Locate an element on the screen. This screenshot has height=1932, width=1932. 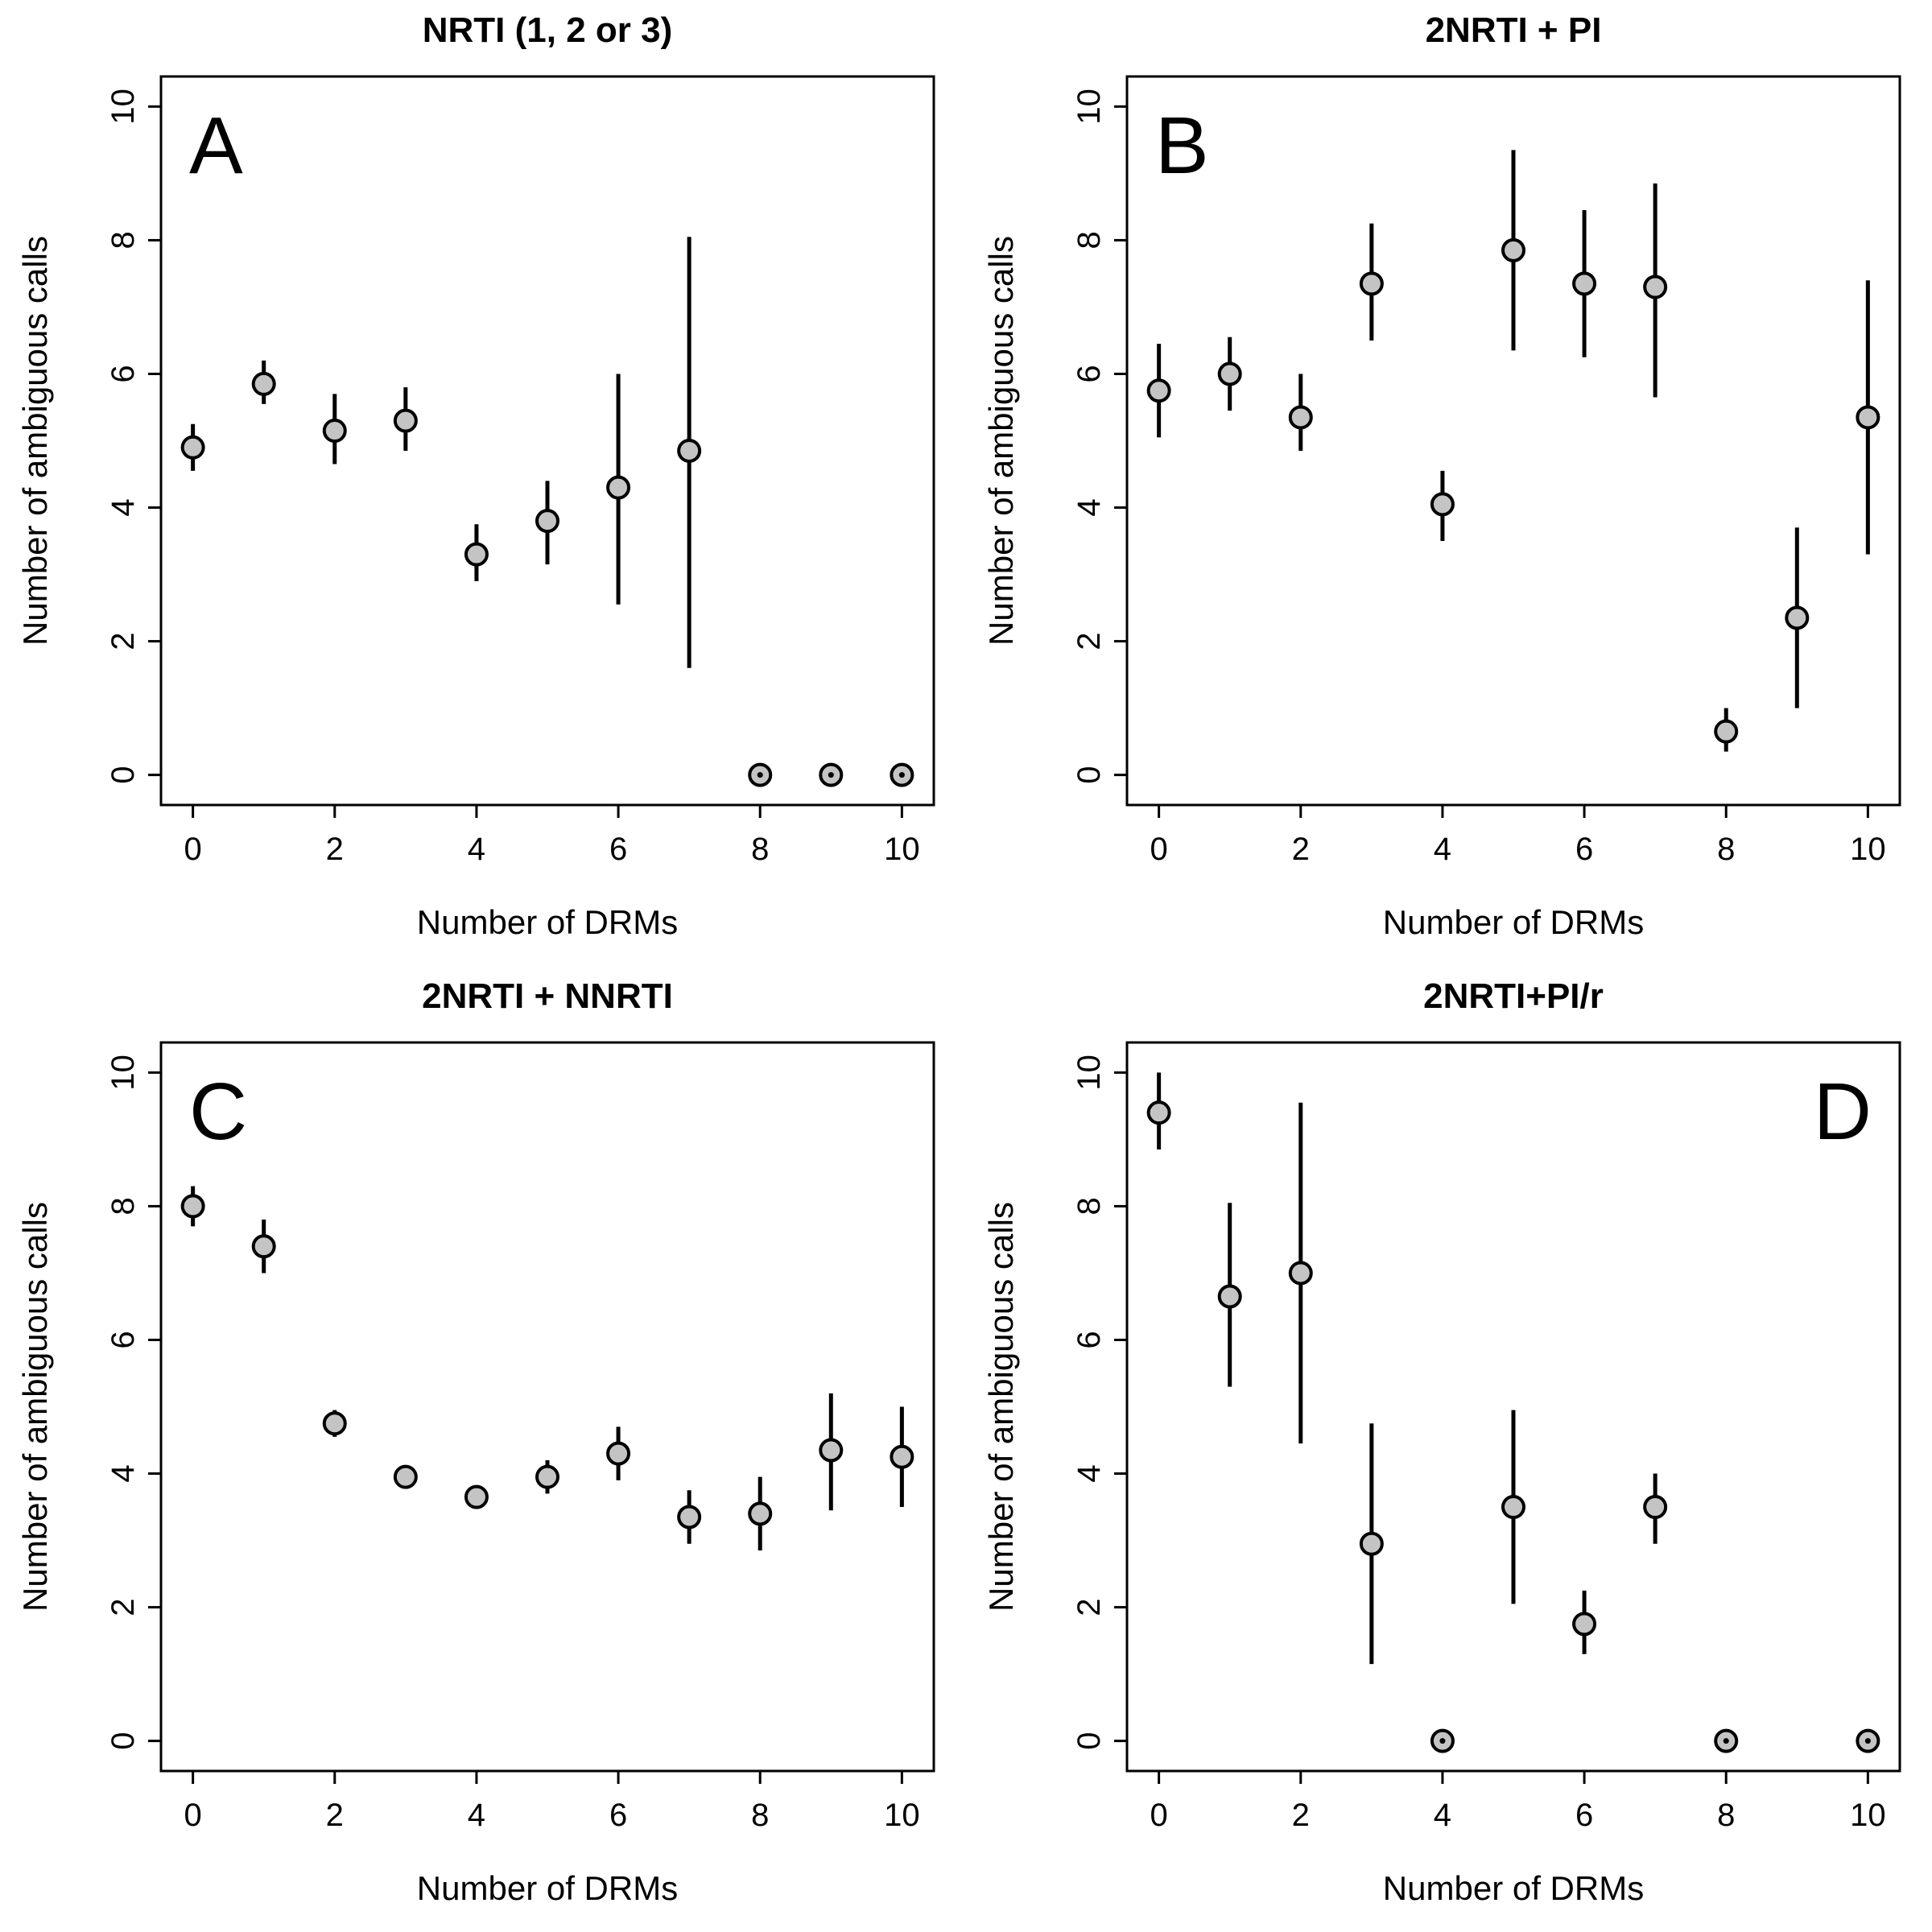
chart-title: 2NRTI+PI/r is located at coordinates (1513, 996).